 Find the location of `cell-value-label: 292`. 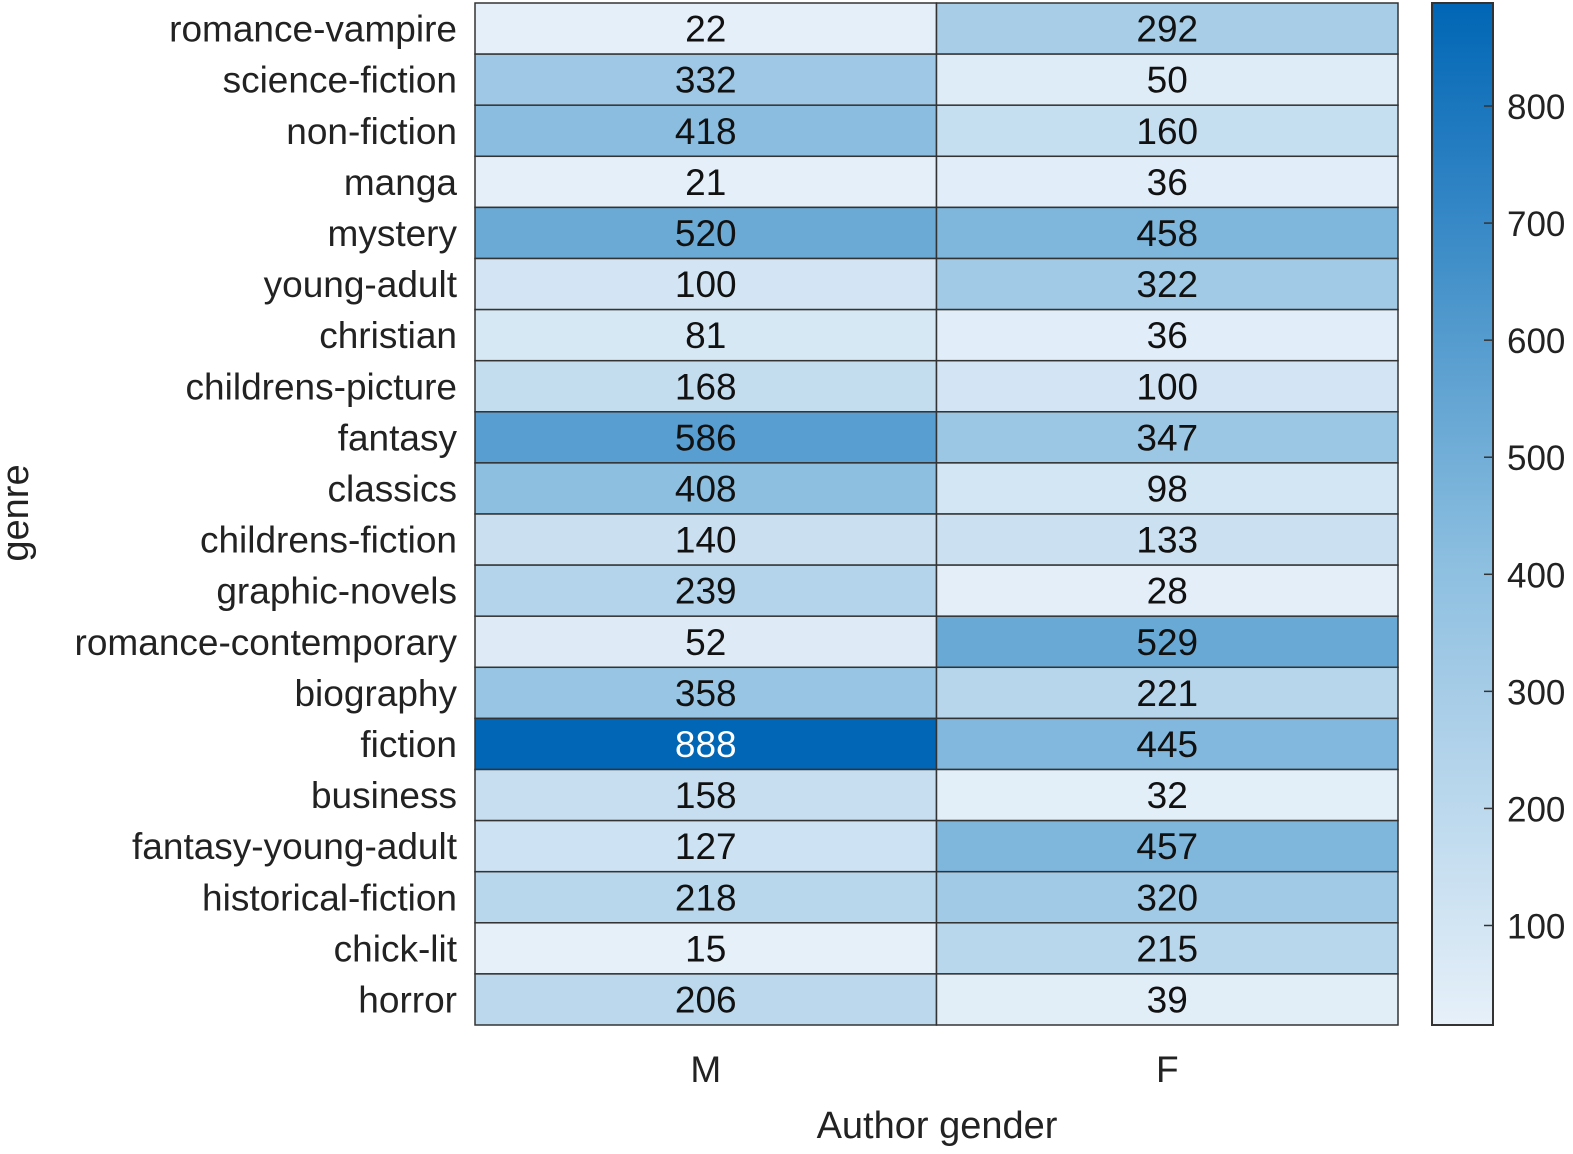

cell-value-label: 292 is located at coordinates (1167, 29).